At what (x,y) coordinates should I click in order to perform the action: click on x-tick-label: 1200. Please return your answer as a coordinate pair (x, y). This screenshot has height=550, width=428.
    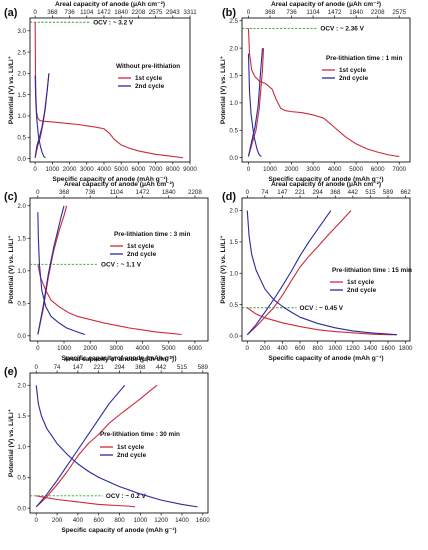
    Looking at the image, I should click on (161, 520).